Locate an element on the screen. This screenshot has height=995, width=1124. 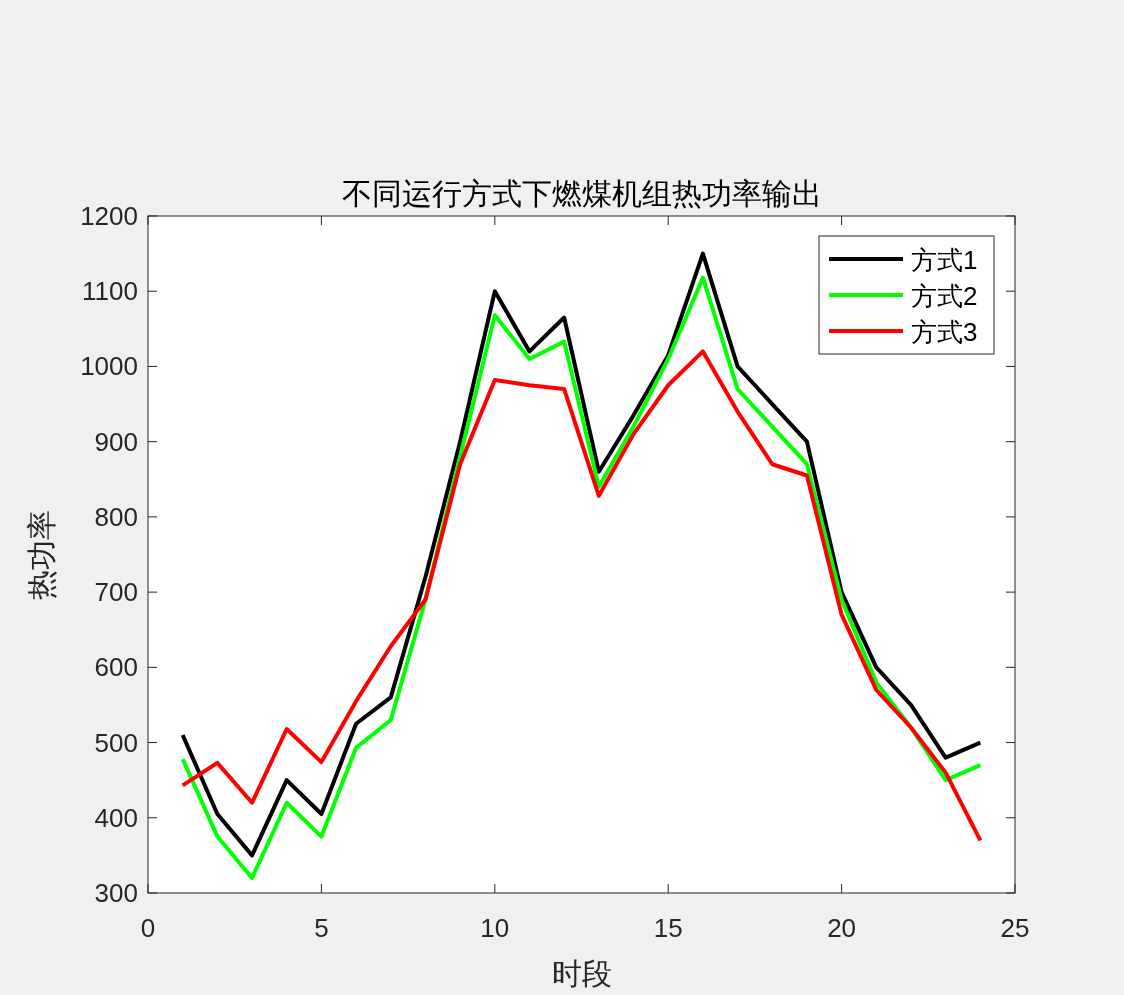
x-tick-label: 5 is located at coordinates (321, 928).